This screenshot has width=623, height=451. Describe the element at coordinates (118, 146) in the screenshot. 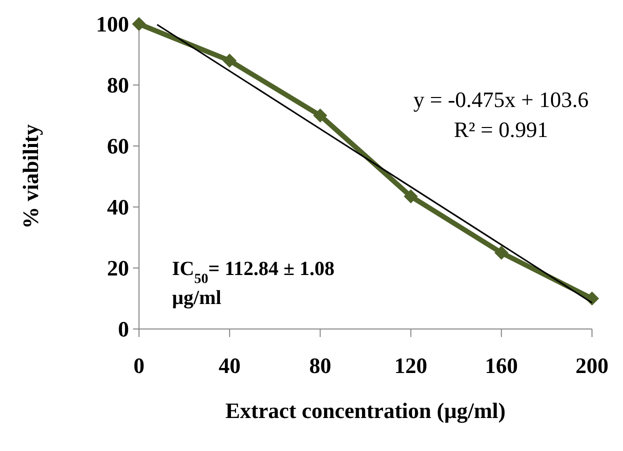

I see `y-tick-label: 60` at that location.